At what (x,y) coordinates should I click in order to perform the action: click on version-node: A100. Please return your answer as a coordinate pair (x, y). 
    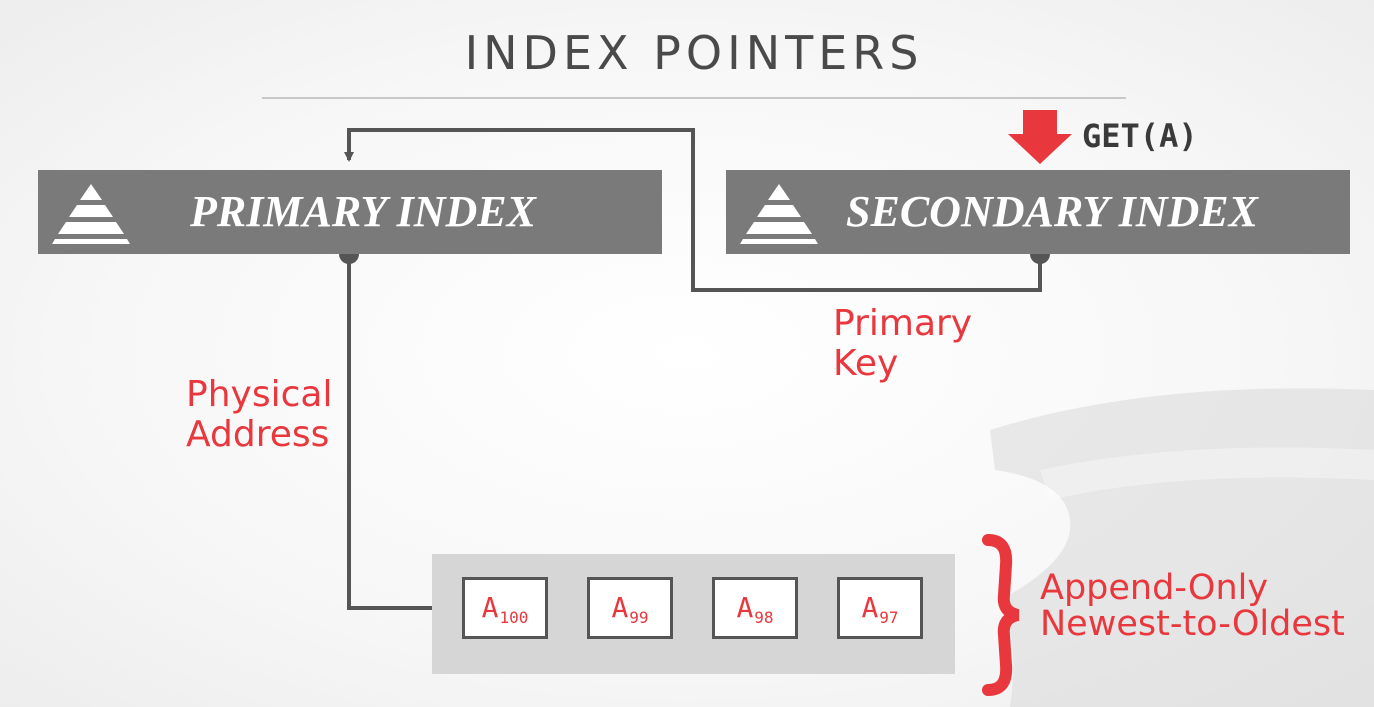
    Looking at the image, I should click on (505, 608).